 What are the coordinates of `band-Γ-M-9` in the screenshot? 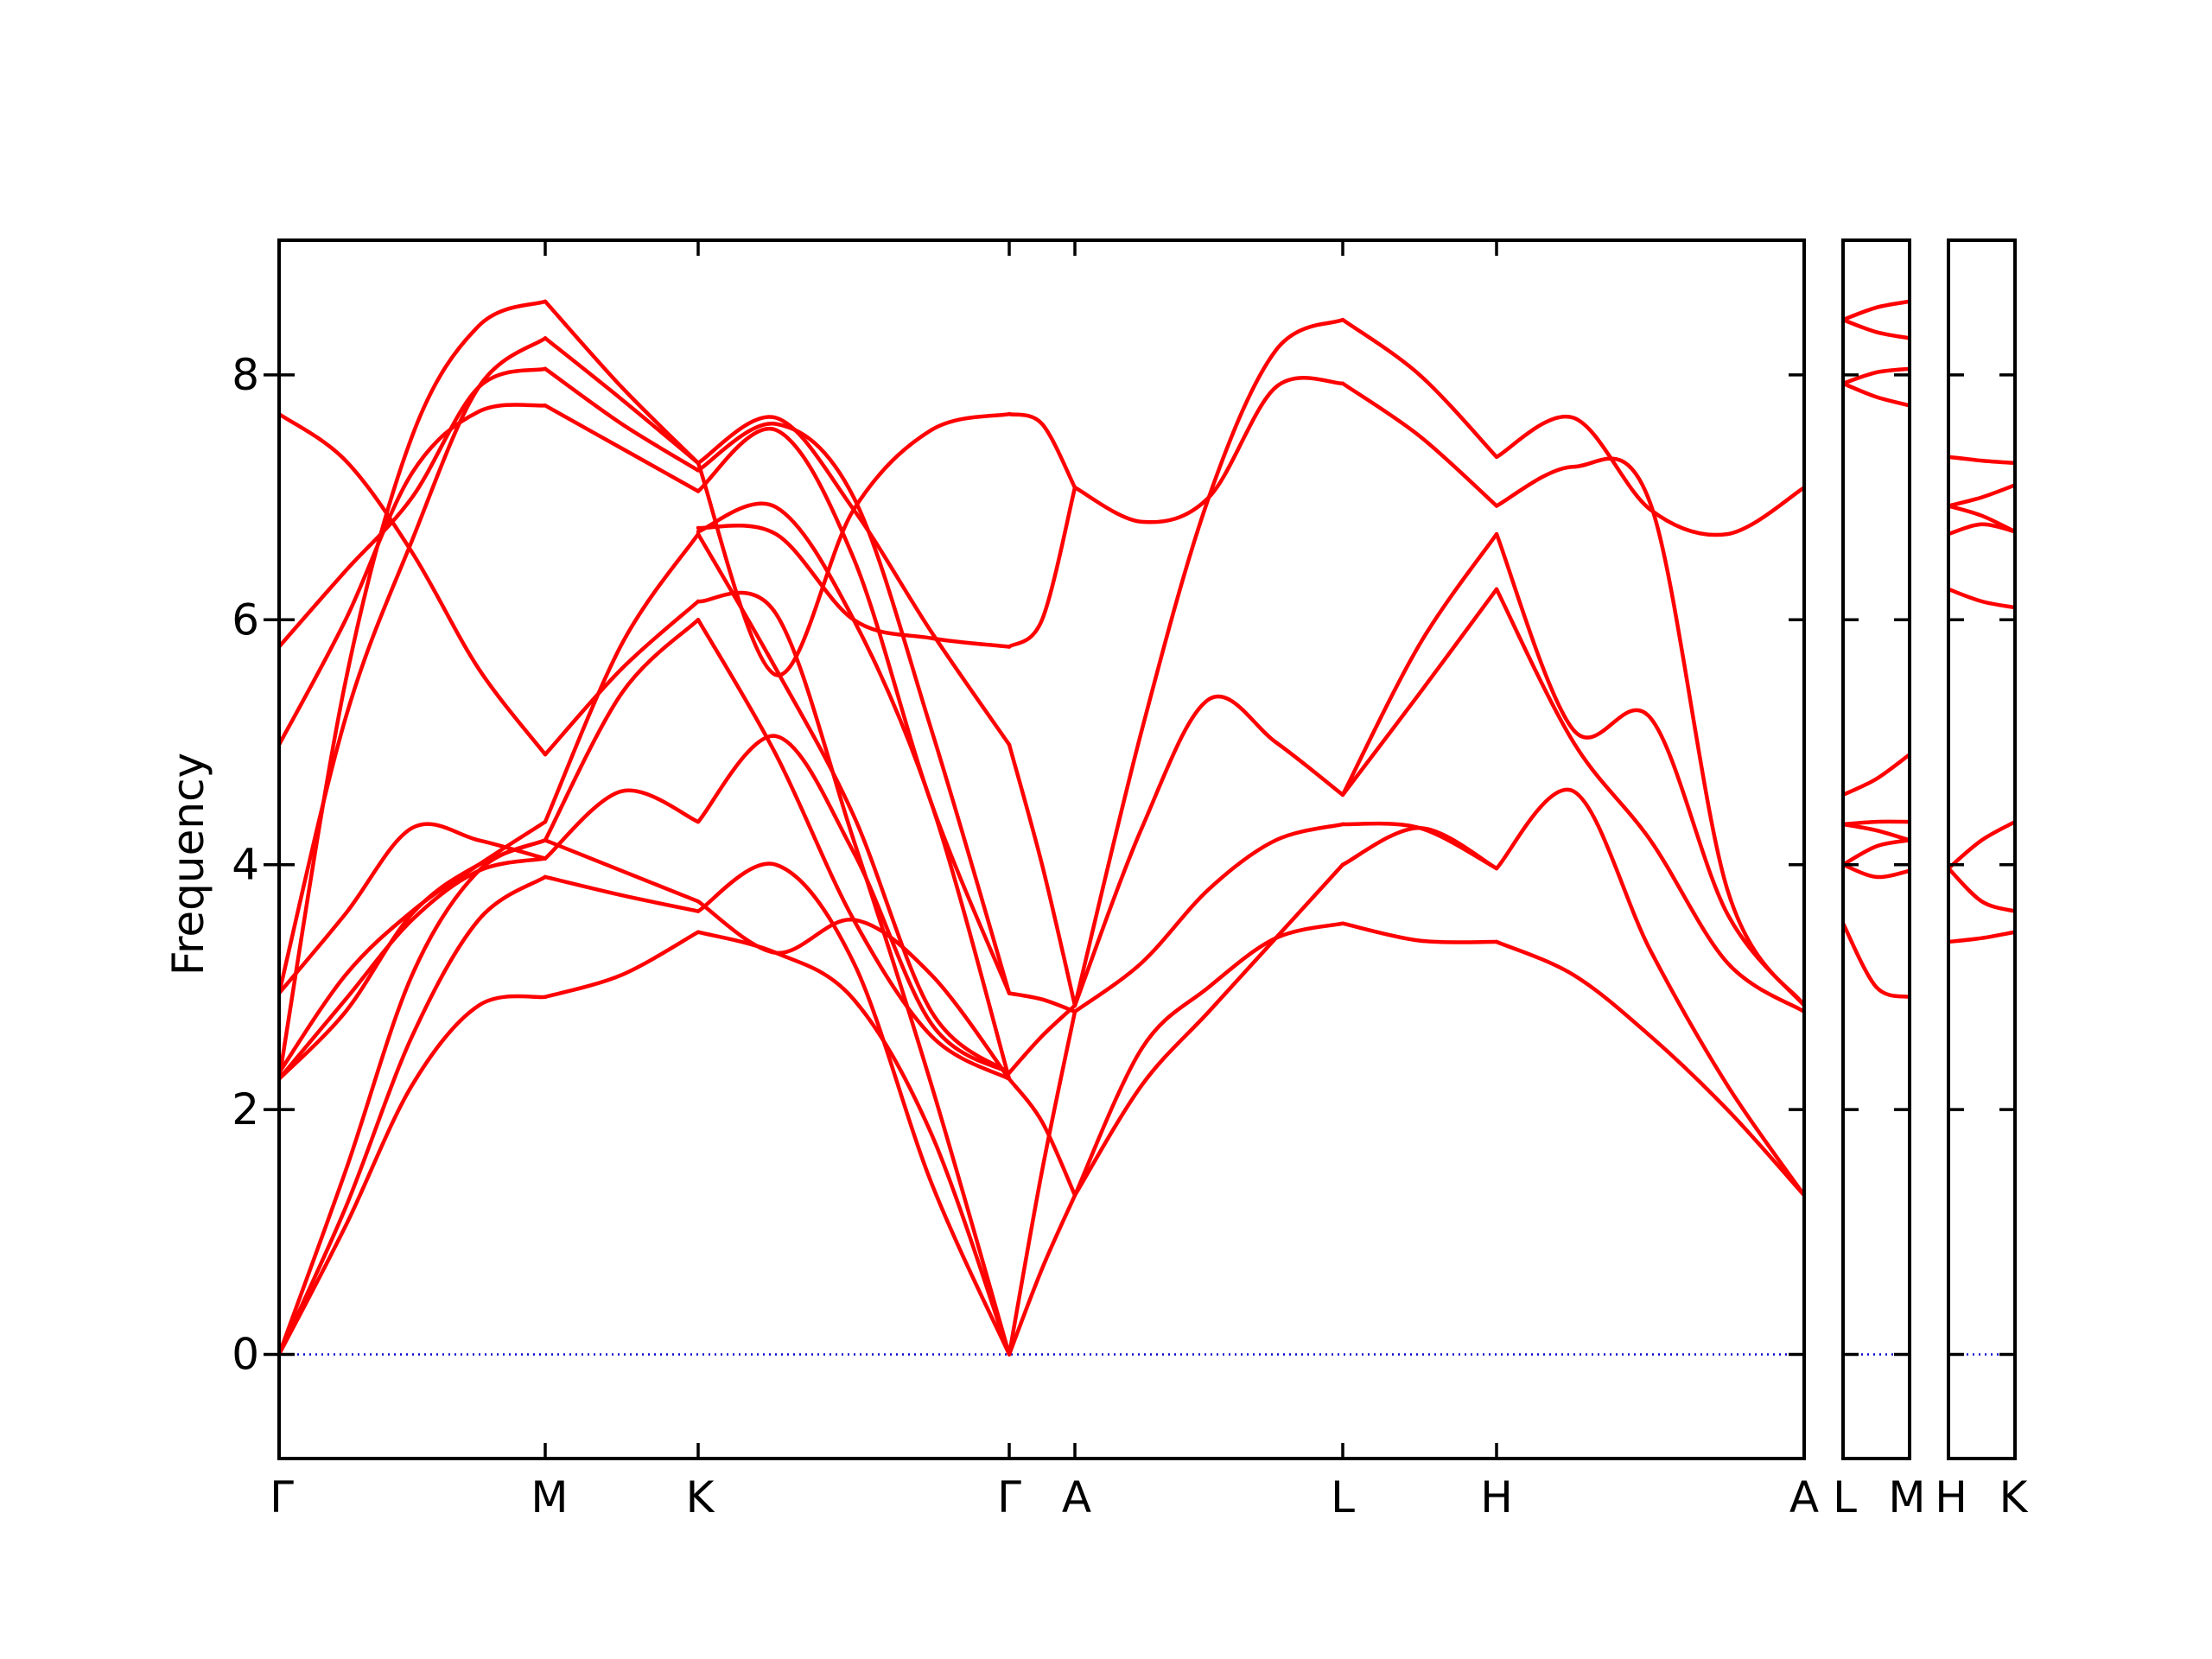 It's located at (413, 507).